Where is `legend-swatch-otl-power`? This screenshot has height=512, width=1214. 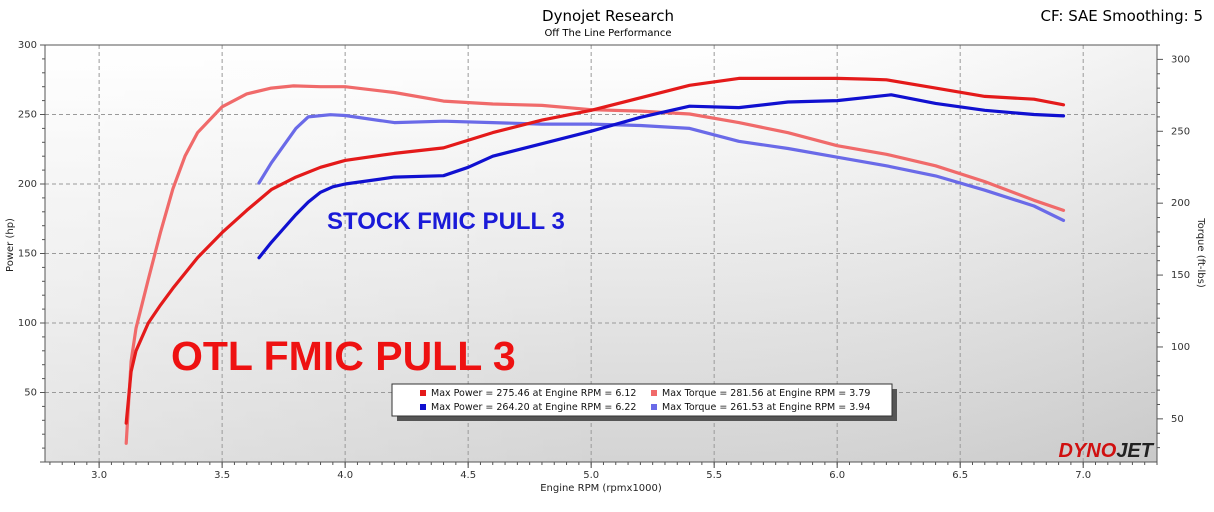 legend-swatch-otl-power is located at coordinates (423, 393).